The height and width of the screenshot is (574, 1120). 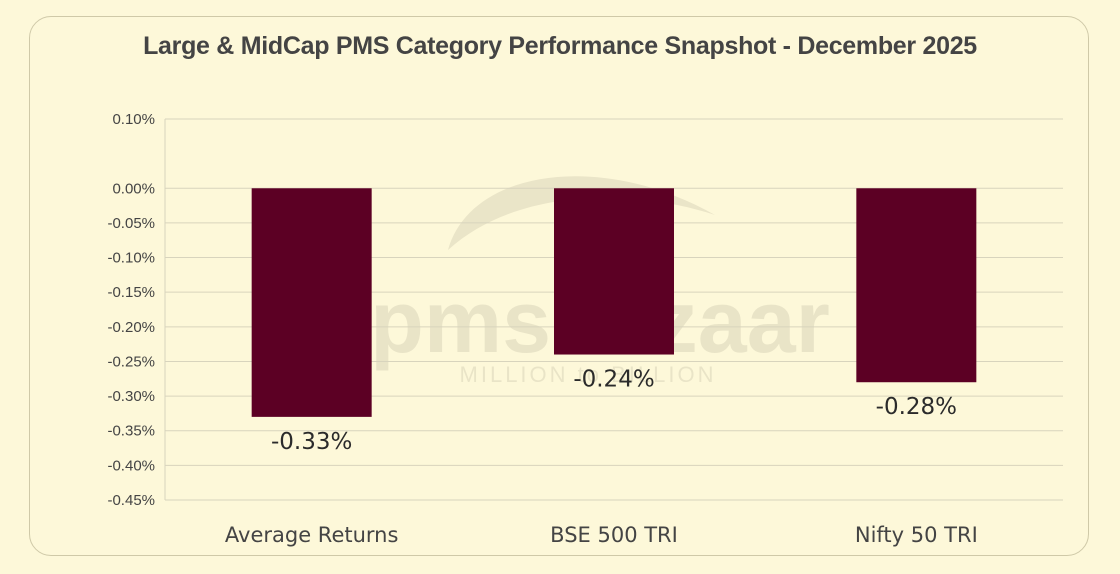 I want to click on data-label-2: -0.28%, so click(x=916, y=407).